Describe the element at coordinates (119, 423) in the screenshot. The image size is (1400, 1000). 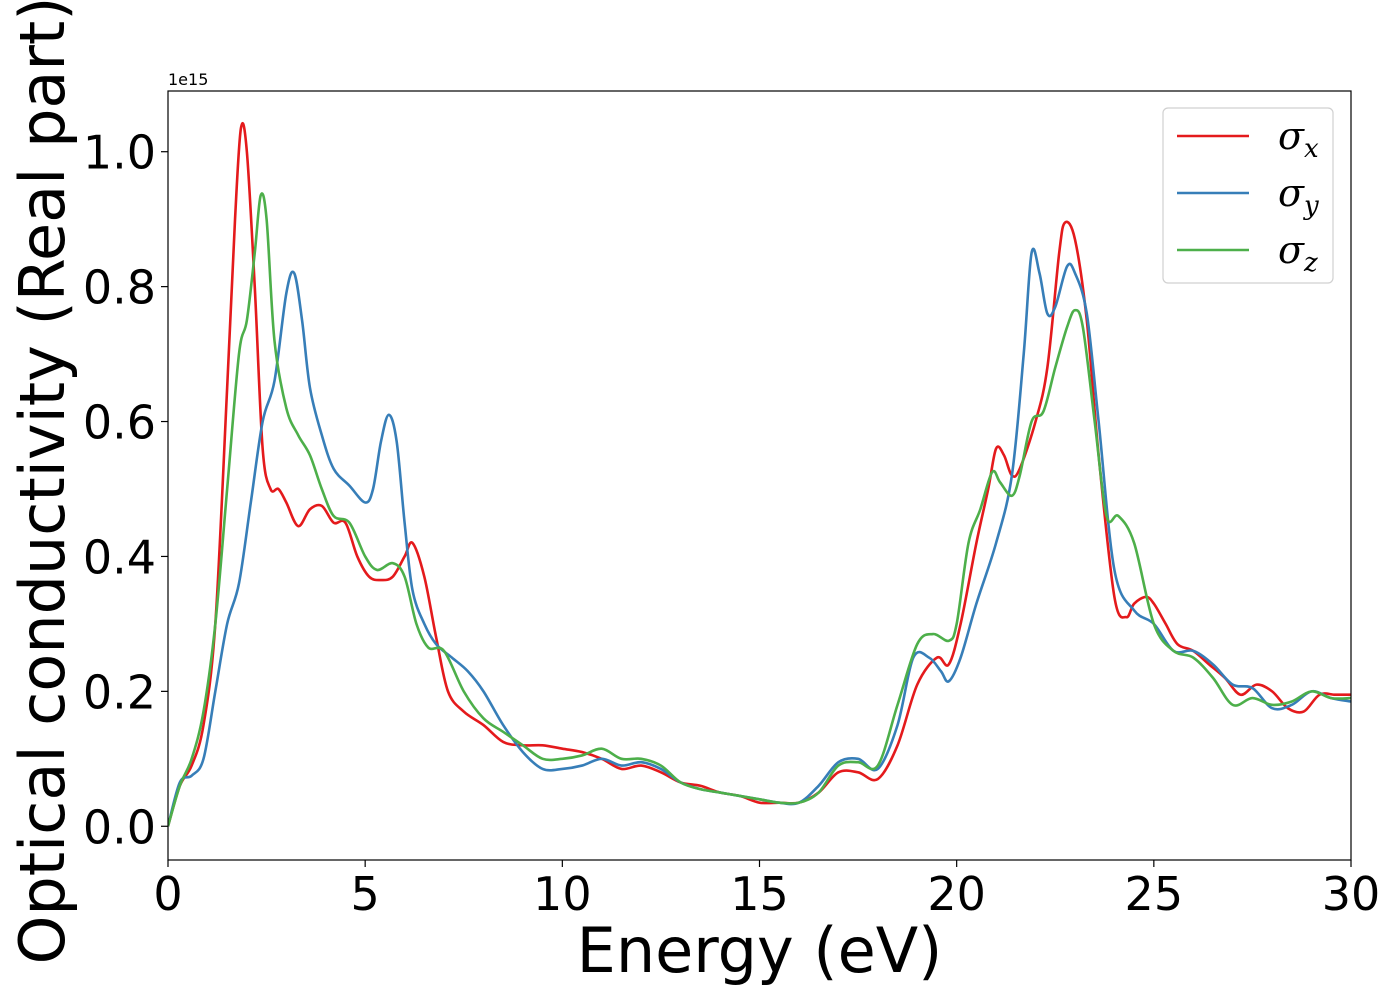
I see `y-tick-label: 0.6` at that location.